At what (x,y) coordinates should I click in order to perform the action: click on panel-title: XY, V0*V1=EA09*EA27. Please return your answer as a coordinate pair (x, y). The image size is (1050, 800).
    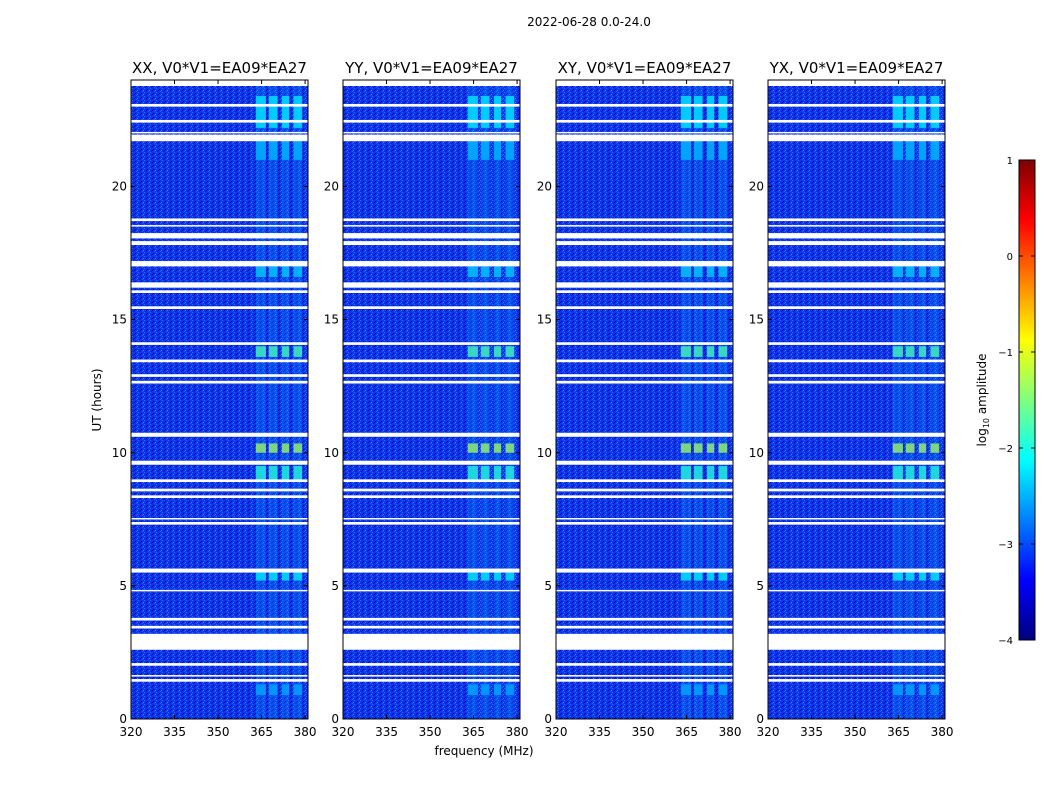
    Looking at the image, I should click on (645, 68).